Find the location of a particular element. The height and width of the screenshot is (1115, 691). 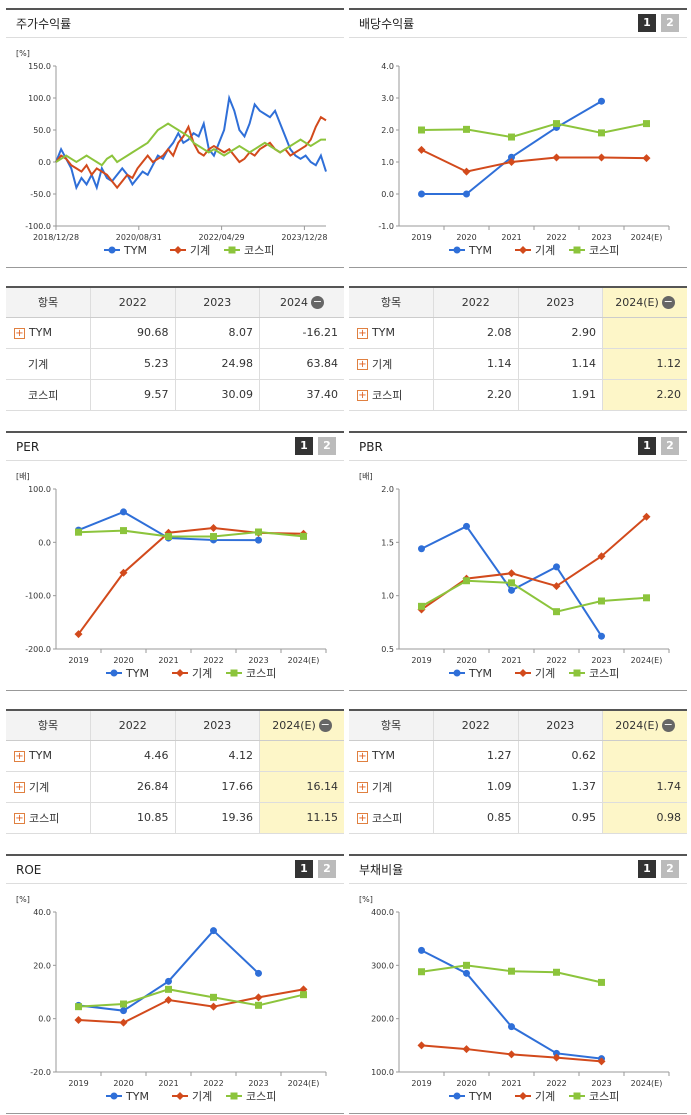

row-label: + 코스피 is located at coordinates (391, 395).